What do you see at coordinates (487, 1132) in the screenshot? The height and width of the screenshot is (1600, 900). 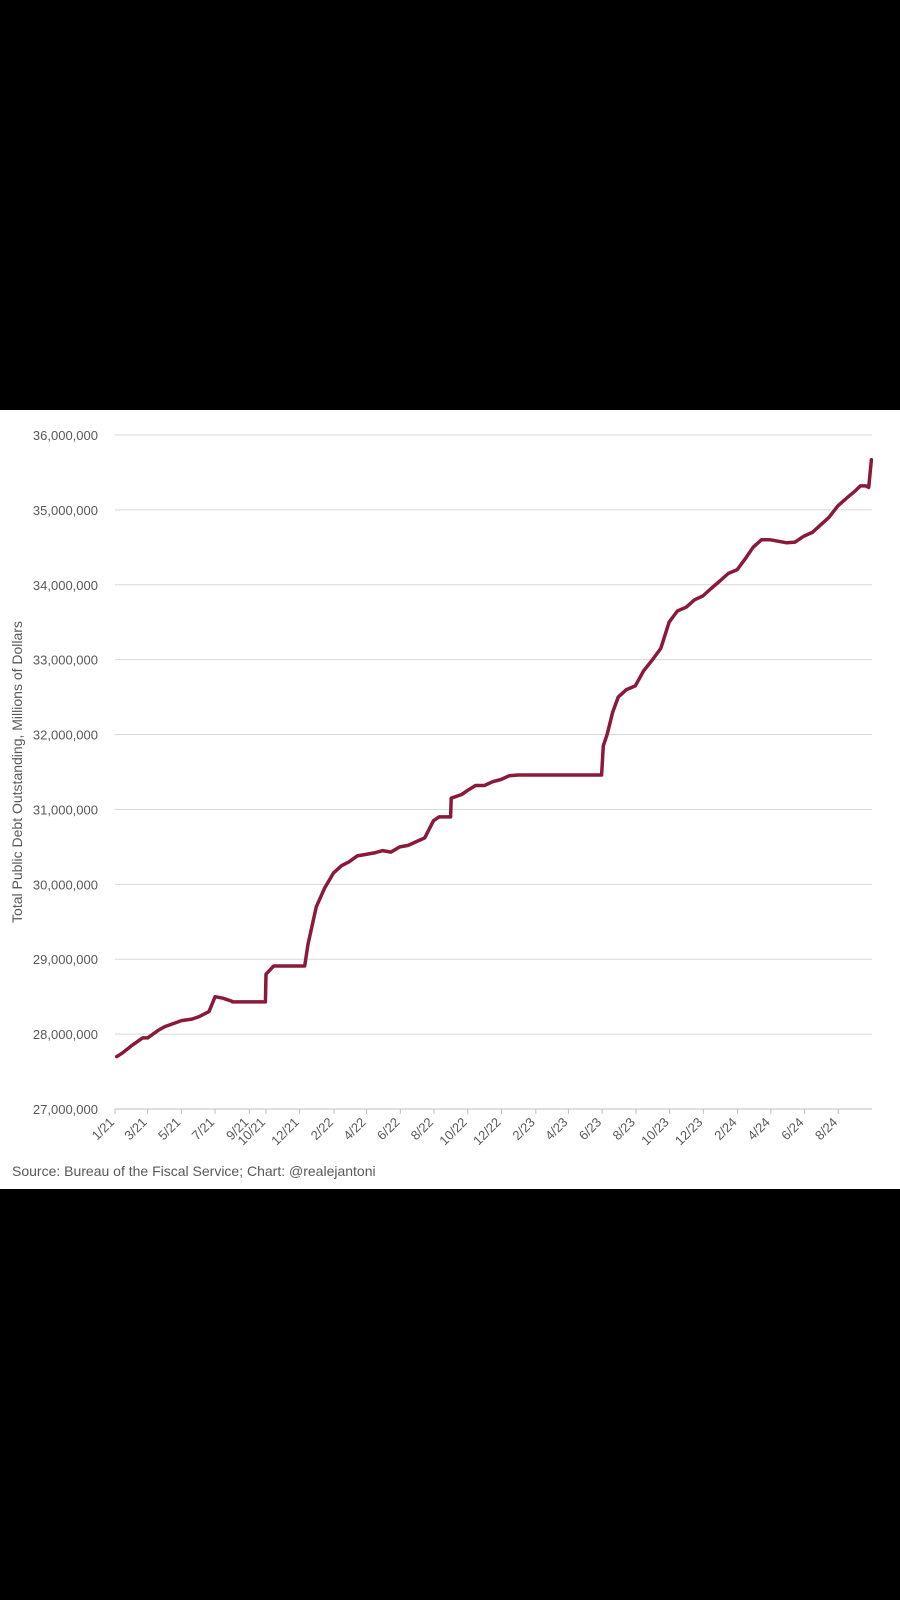 I see `x-tick-label: 12/22` at bounding box center [487, 1132].